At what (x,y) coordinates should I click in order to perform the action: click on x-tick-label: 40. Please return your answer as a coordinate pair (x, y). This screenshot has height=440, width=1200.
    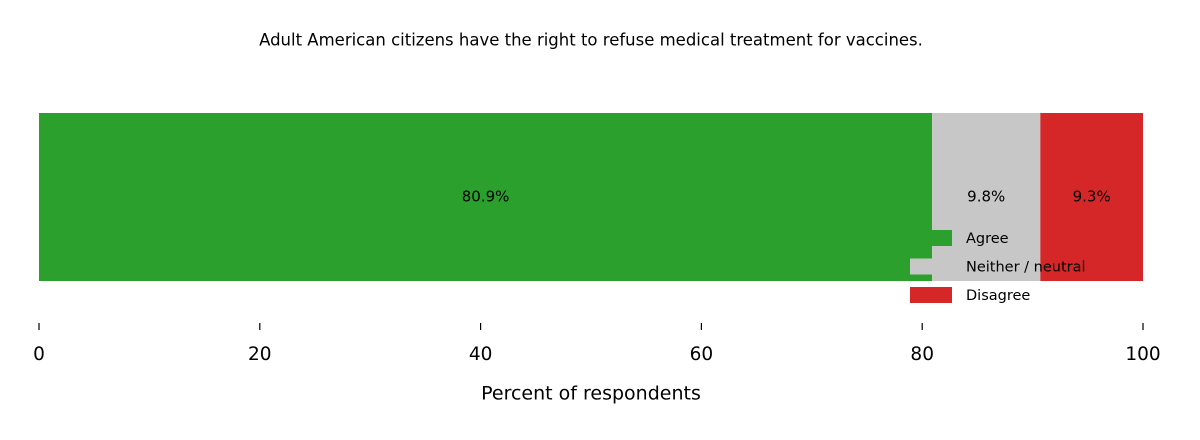
    Looking at the image, I should click on (481, 354).